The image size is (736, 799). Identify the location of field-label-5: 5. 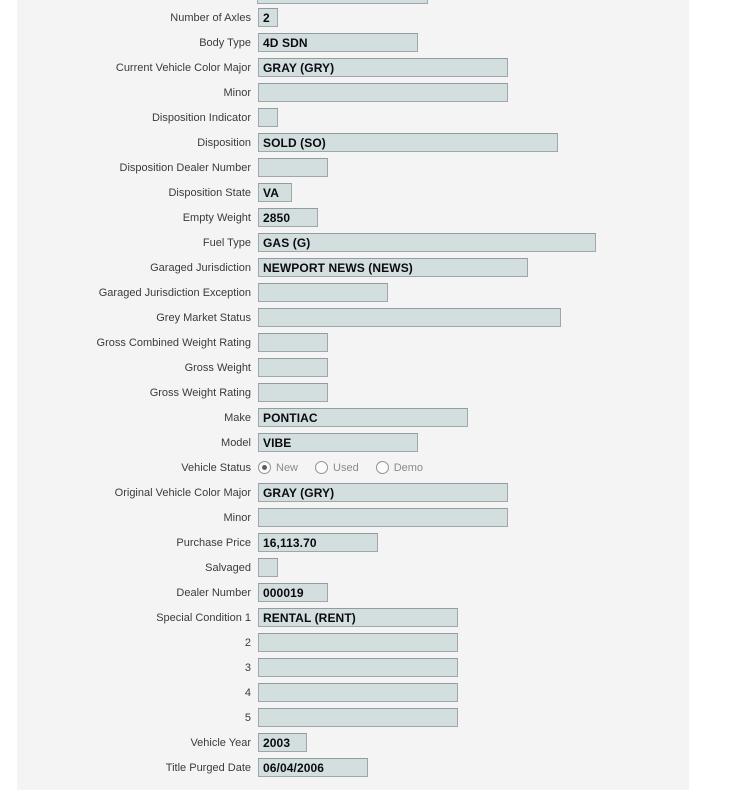
(247, 717).